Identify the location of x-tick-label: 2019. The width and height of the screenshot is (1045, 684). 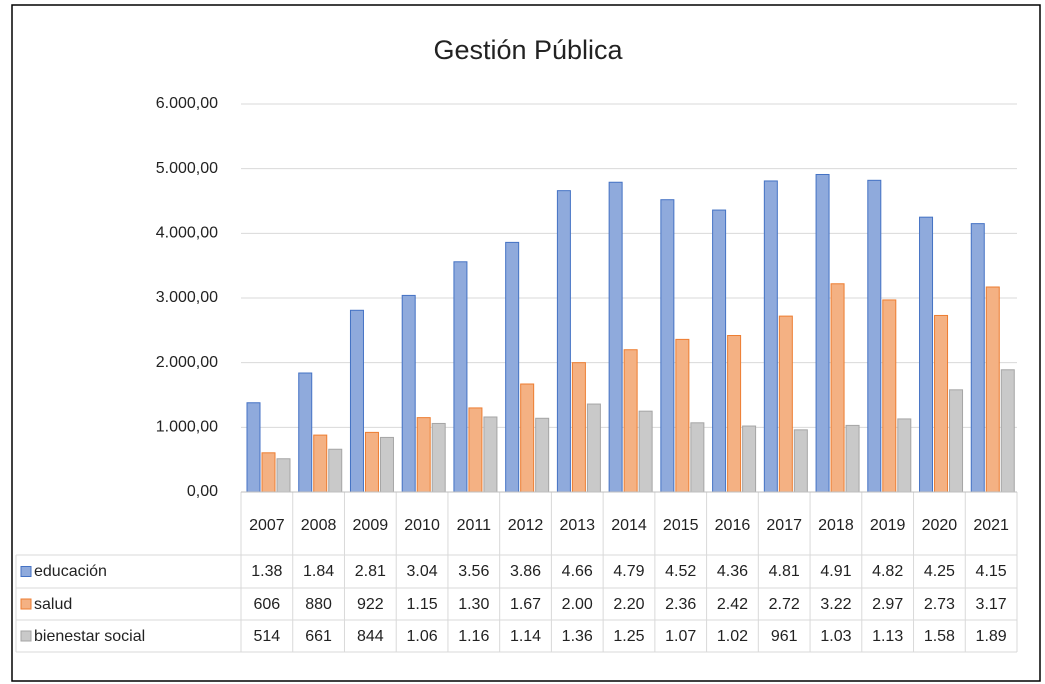
(887, 525).